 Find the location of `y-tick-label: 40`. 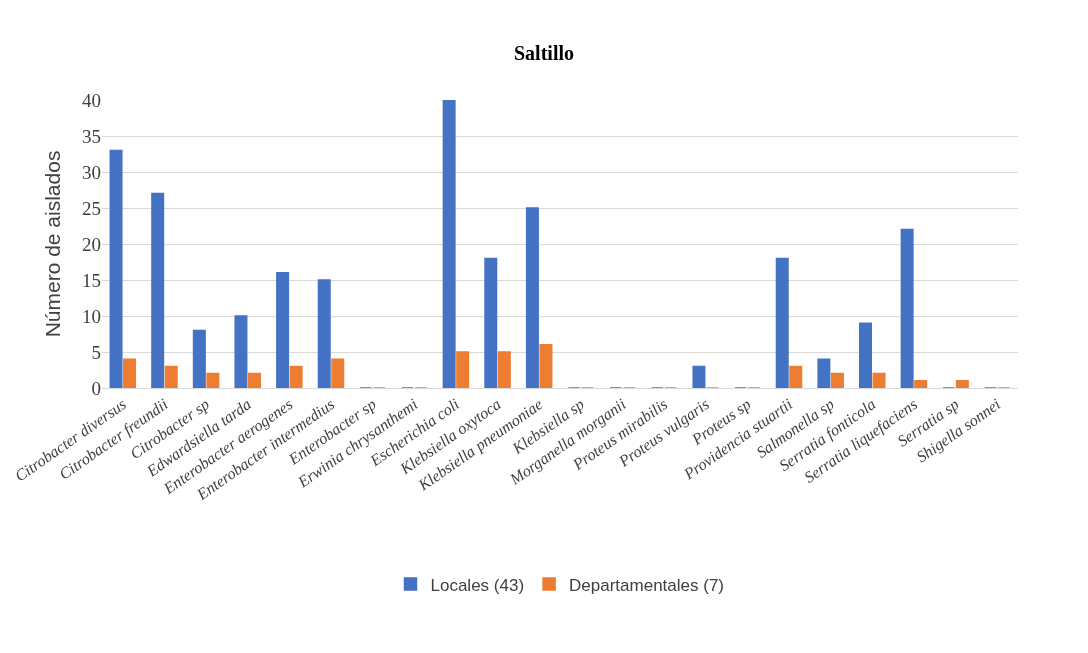

y-tick-label: 40 is located at coordinates (91, 100).